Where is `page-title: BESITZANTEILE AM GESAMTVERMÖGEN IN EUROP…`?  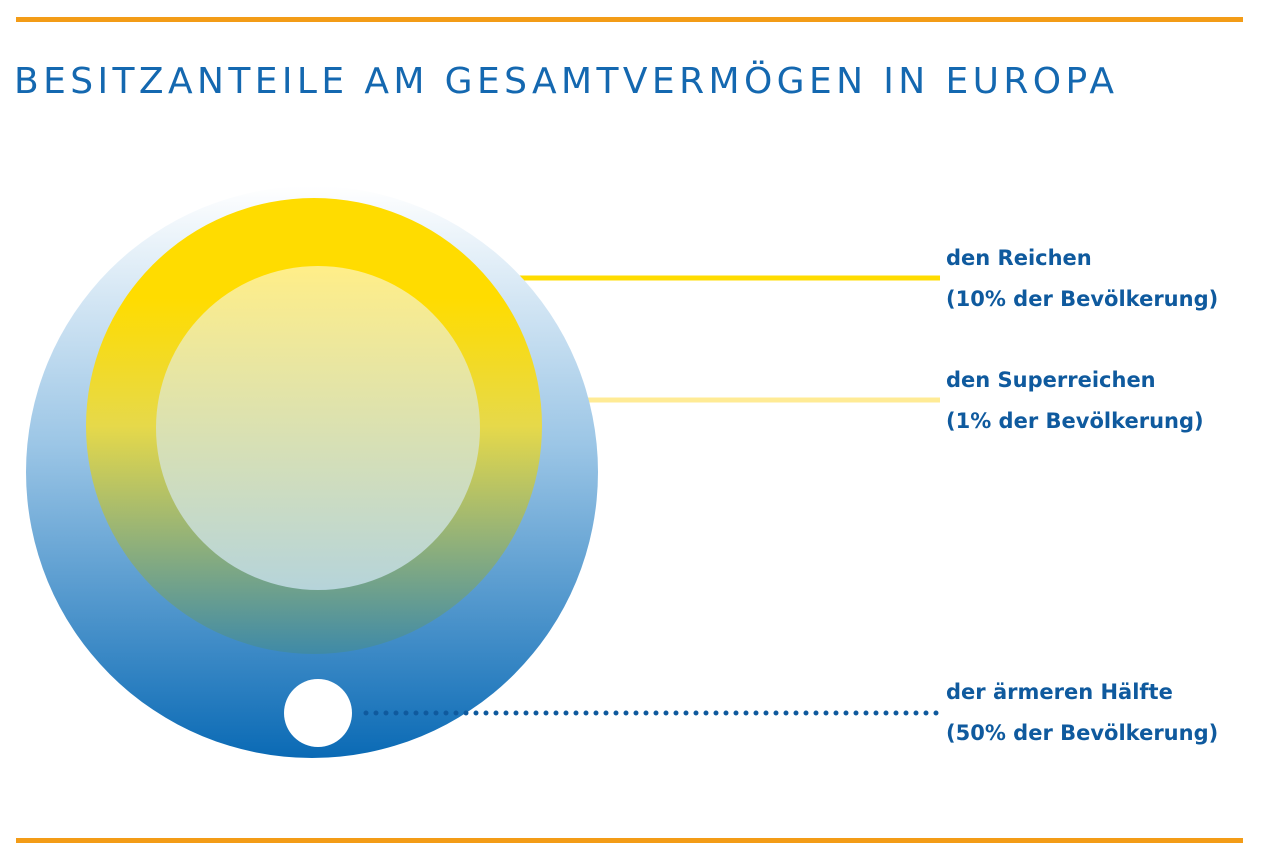
page-title: BESITZANTEILE AM GESAMTVERMÖGEN IN EUROP… is located at coordinates (566, 81).